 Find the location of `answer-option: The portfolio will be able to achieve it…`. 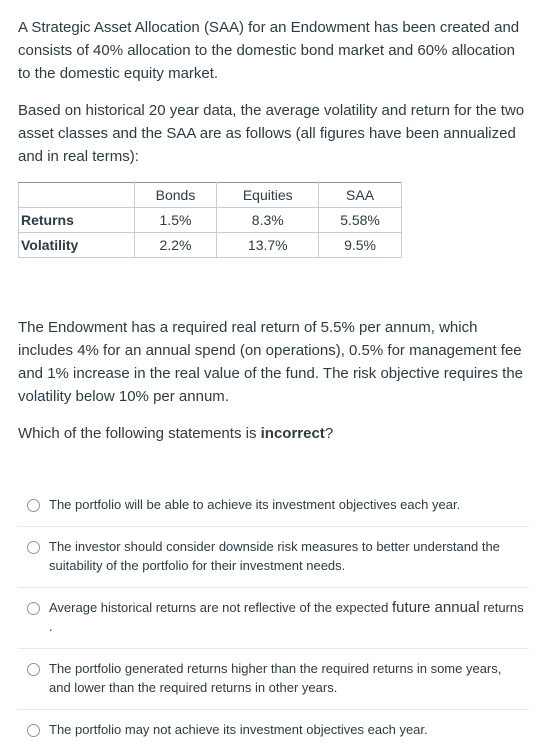

answer-option: The portfolio will be able to achieve it… is located at coordinates (273, 505).